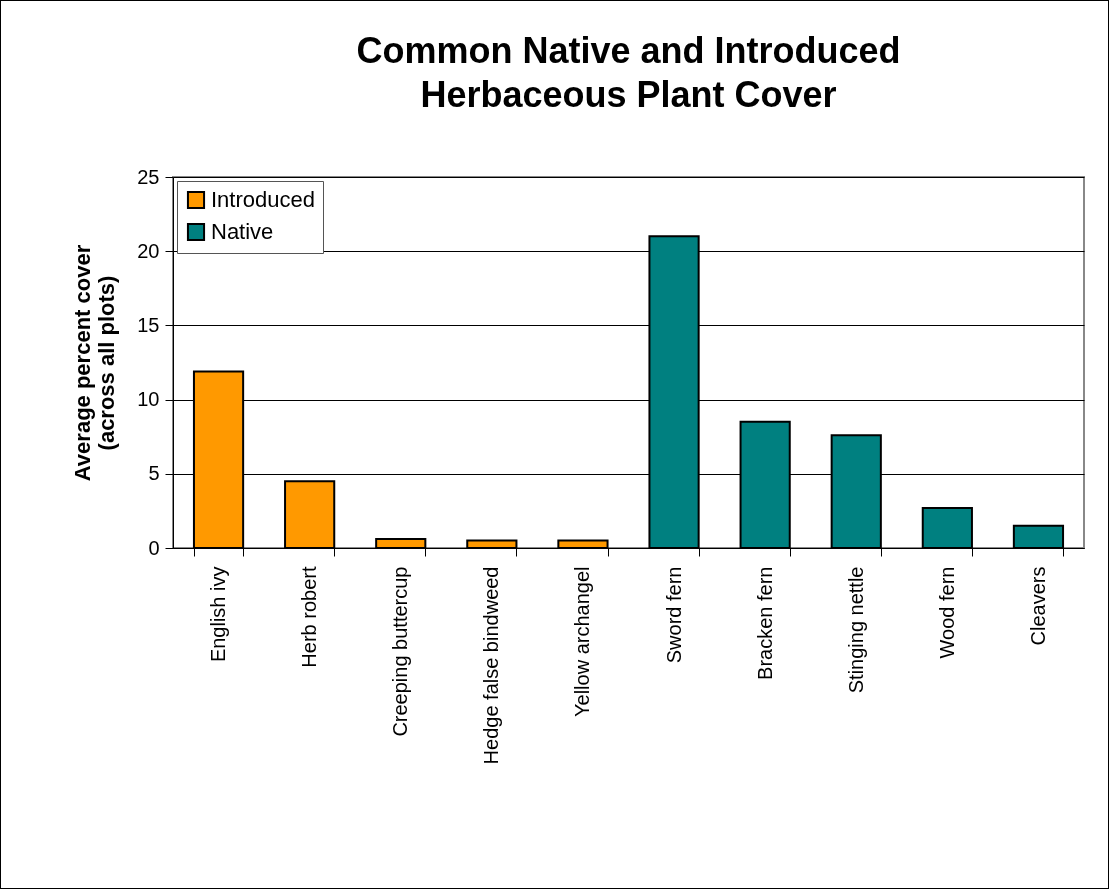 Image resolution: width=1110 pixels, height=890 pixels. Describe the element at coordinates (400, 651) in the screenshot. I see `x-tick-label: Creeping buttercup` at that location.